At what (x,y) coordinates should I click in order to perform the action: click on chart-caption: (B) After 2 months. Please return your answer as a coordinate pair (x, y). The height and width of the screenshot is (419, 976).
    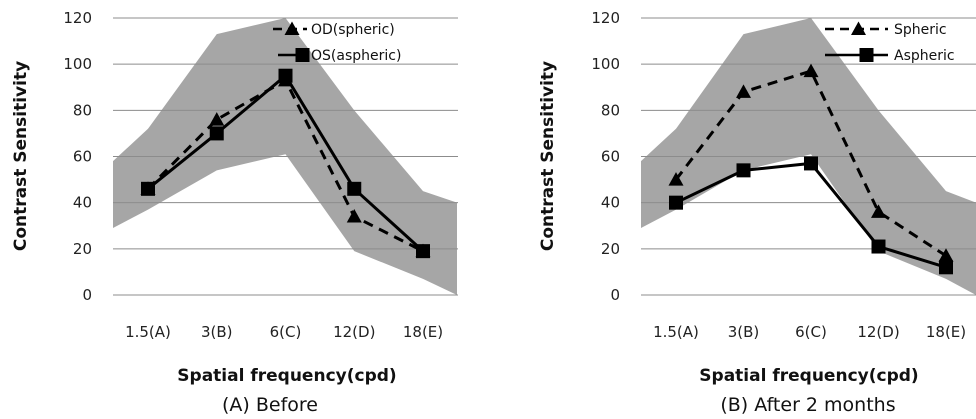
    Looking at the image, I should click on (807, 405).